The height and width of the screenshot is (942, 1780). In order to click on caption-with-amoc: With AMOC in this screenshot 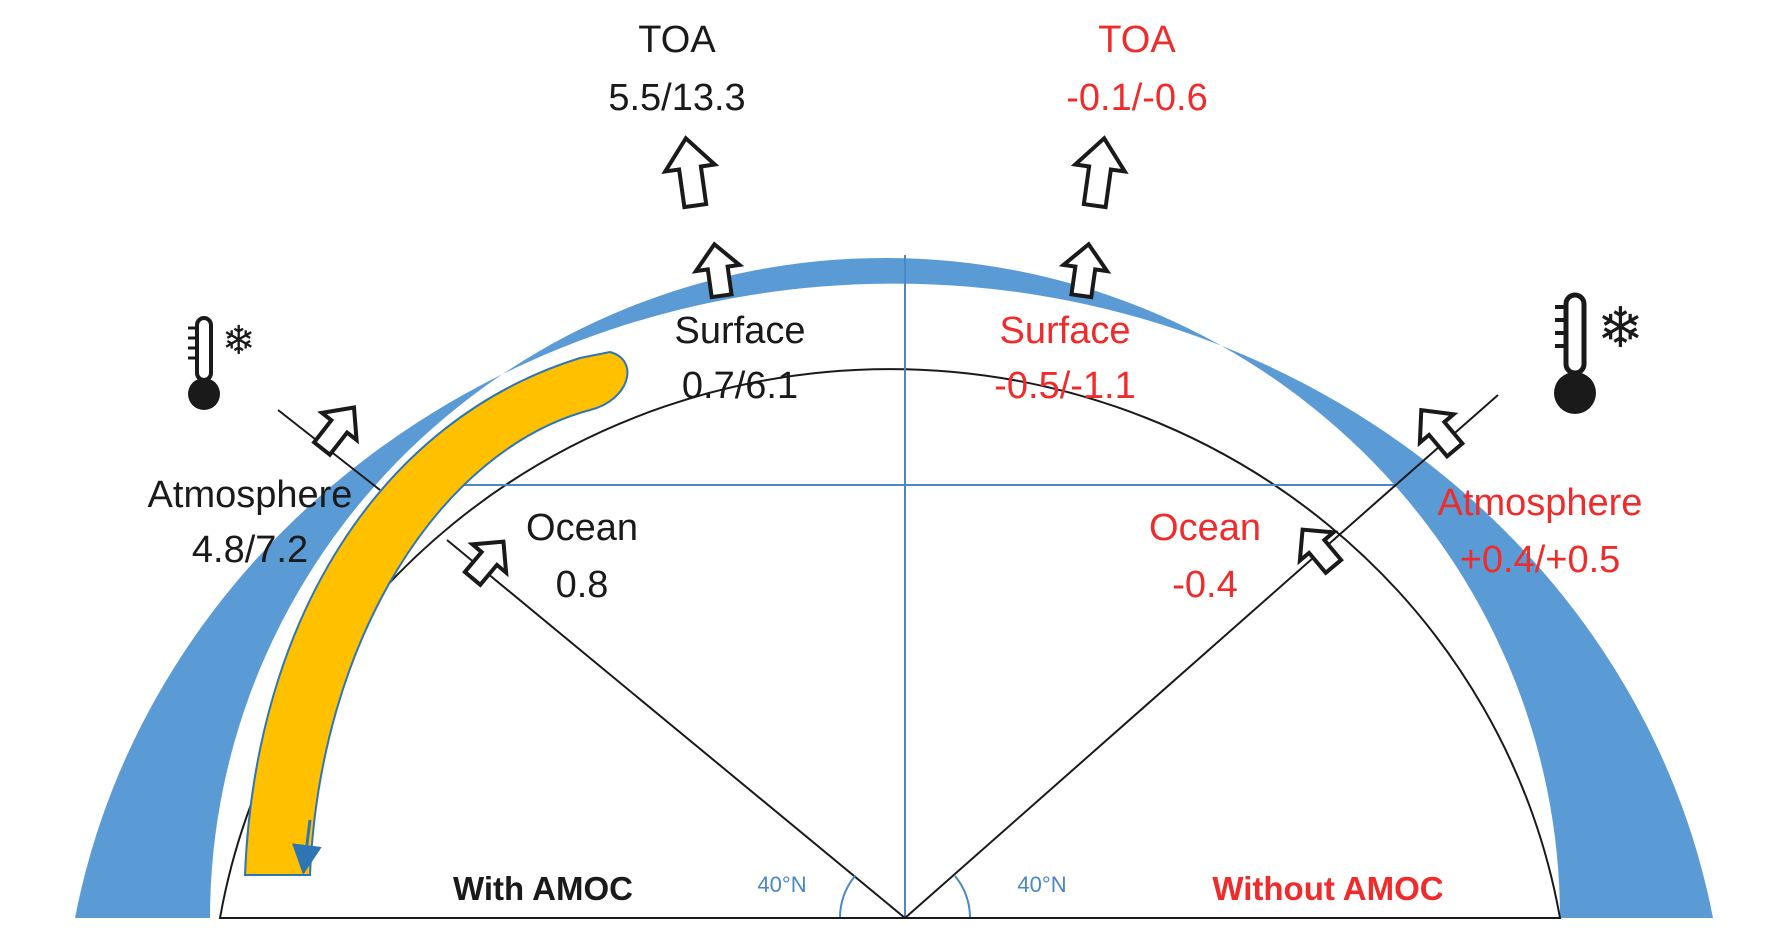, I will do `click(543, 888)`.